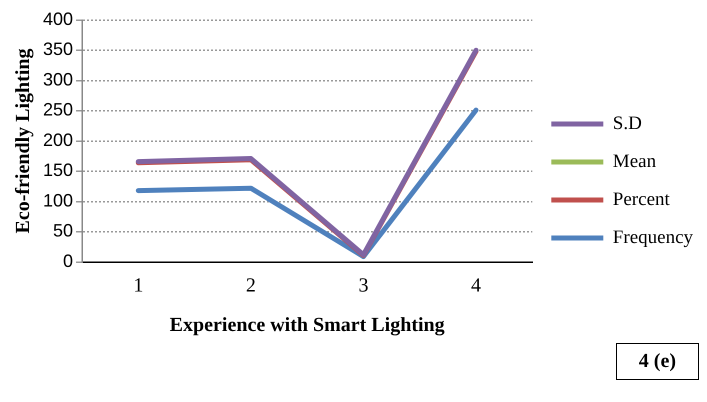 The width and height of the screenshot is (707, 402). What do you see at coordinates (653, 237) in the screenshot?
I see `legend-label: Frequency` at bounding box center [653, 237].